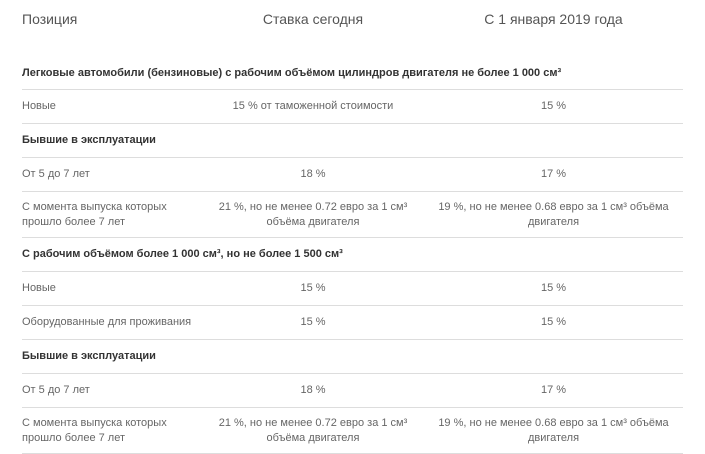  What do you see at coordinates (50, 19) in the screenshot?
I see `header-position: Позиция` at bounding box center [50, 19].